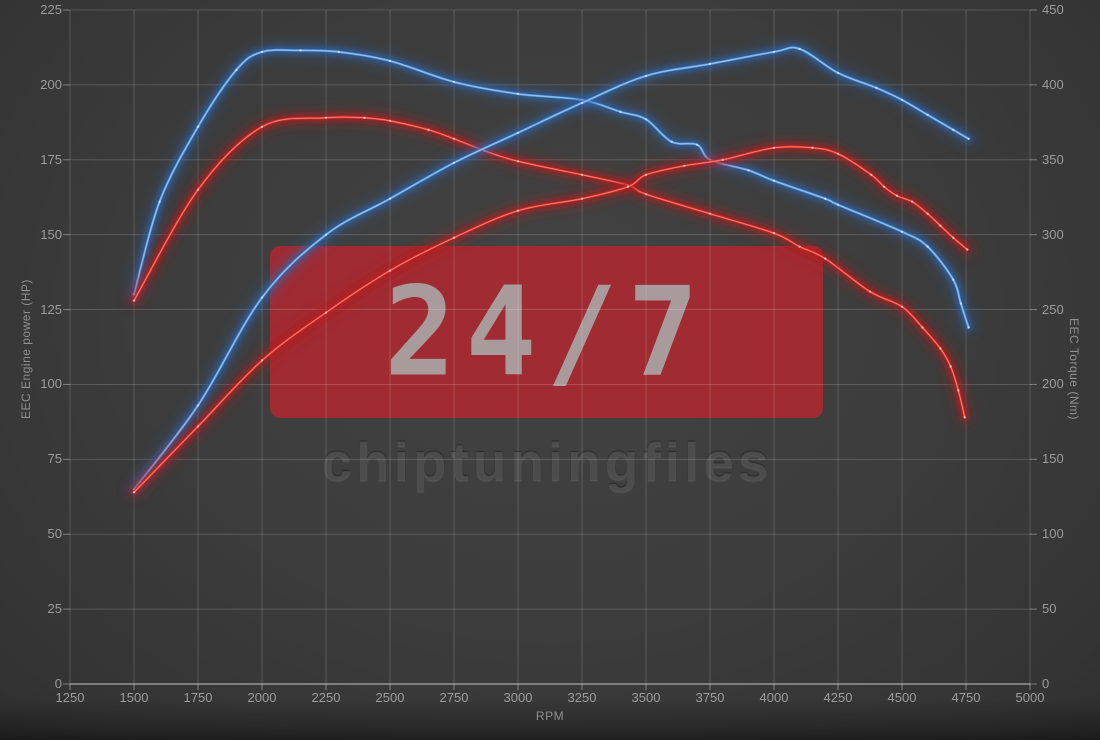 The width and height of the screenshot is (1100, 740). Describe the element at coordinates (58, 683) in the screenshot. I see `y-left-tick-label: 0` at that location.